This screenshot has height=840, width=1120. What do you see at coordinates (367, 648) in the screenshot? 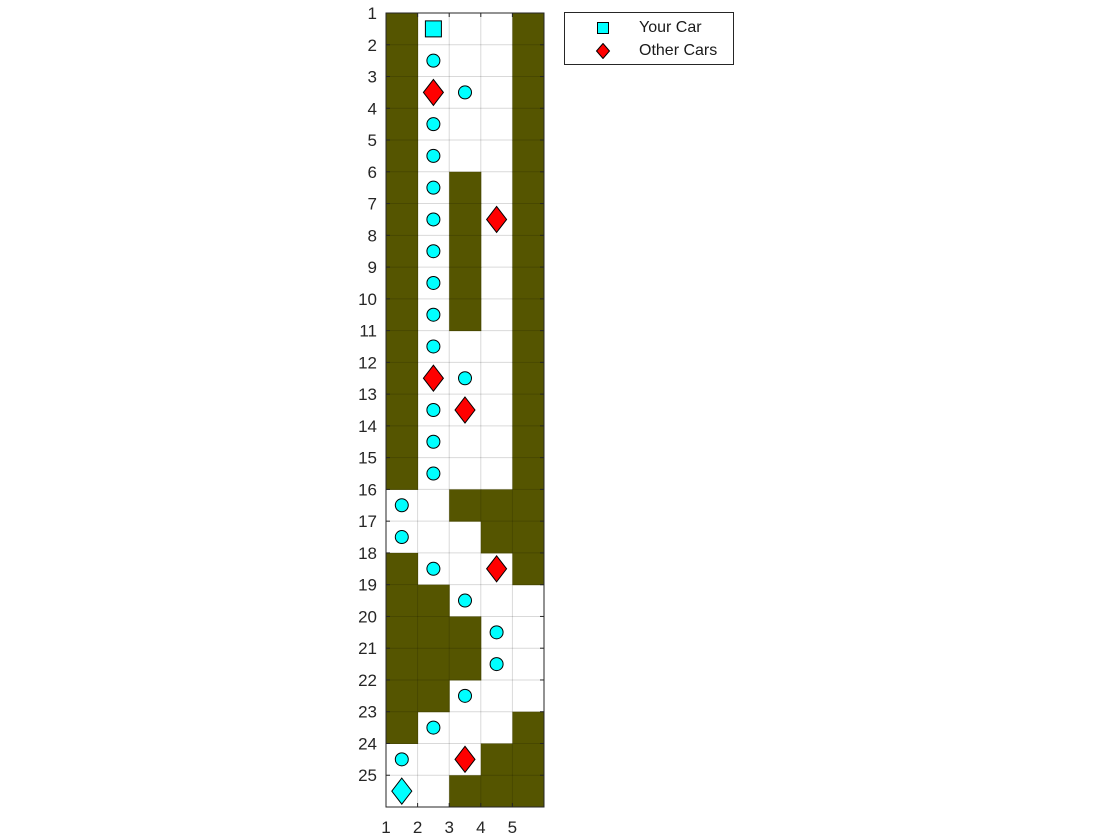
I see `y-tick-label: 21` at bounding box center [367, 648].